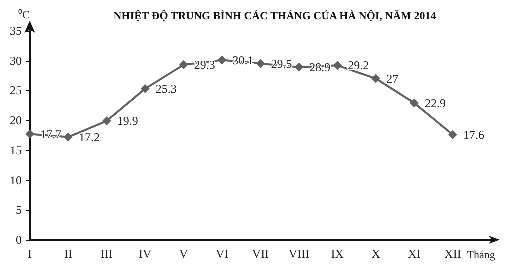  What do you see at coordinates (166, 89) in the screenshot?
I see `data-label: 25.3` at bounding box center [166, 89].